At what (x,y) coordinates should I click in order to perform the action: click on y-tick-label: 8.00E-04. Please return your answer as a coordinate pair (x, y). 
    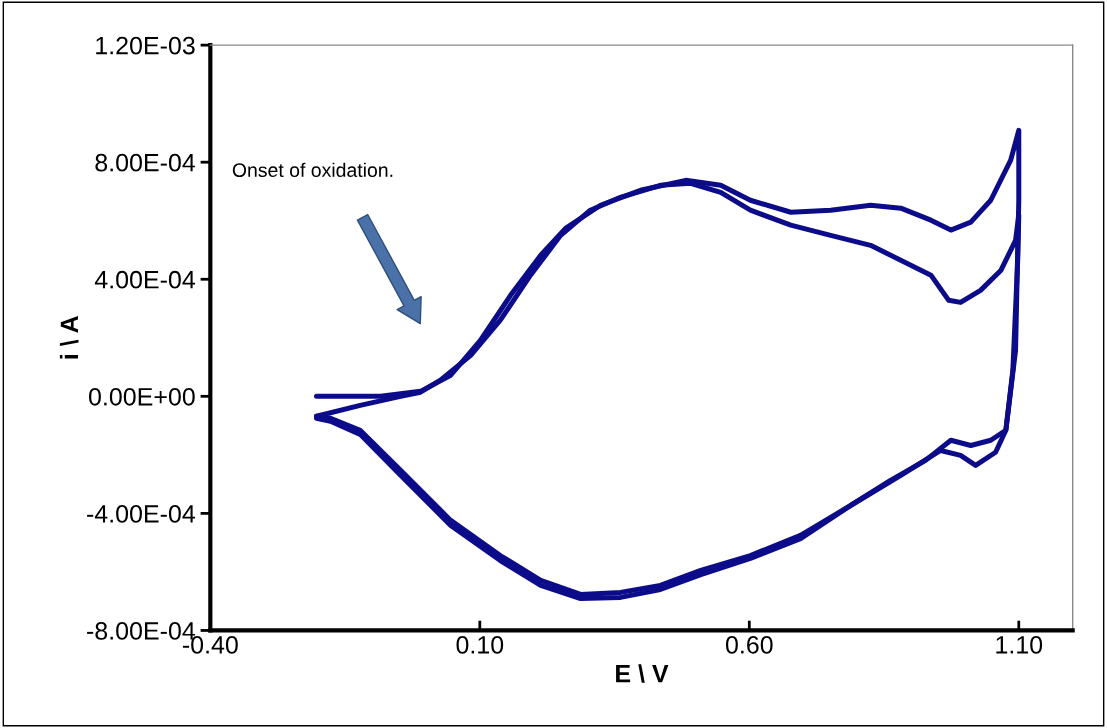
    Looking at the image, I should click on (145, 162).